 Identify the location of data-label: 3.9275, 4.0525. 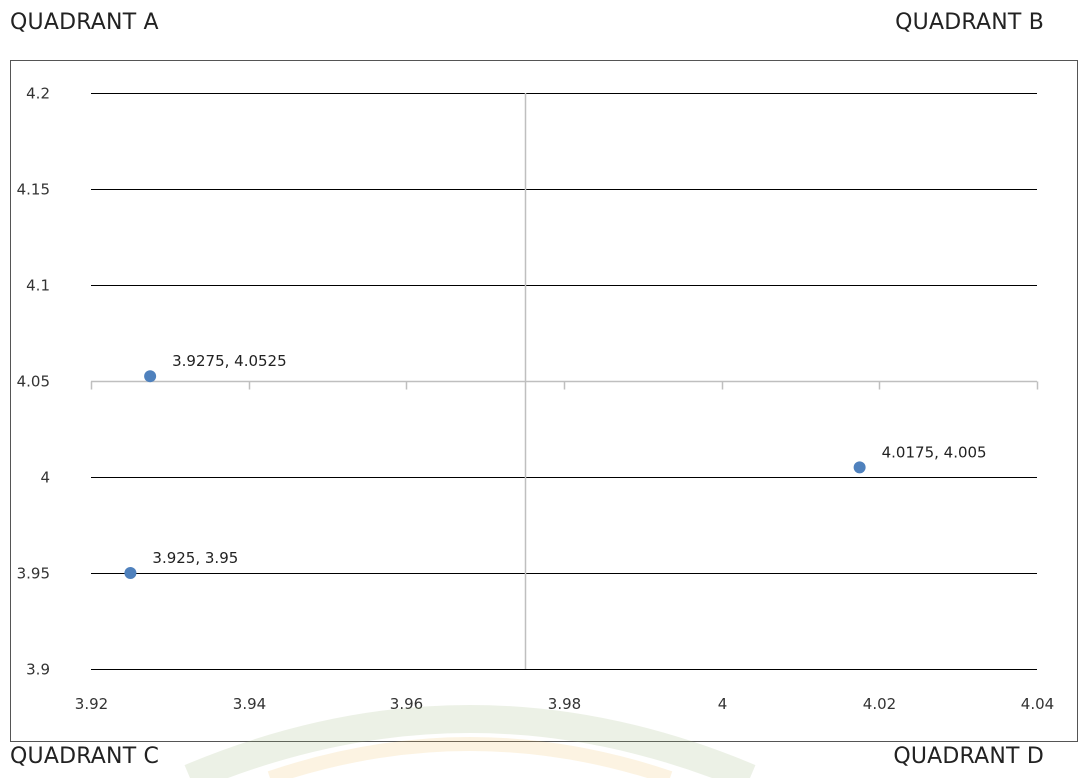
(229, 361).